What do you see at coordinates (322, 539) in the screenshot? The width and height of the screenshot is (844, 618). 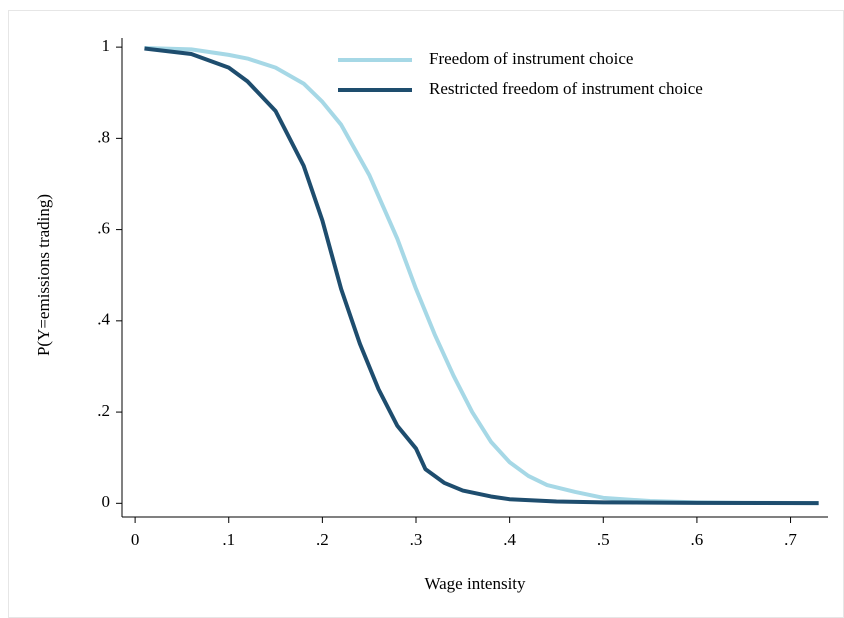 I see `x-tick-label: .2` at bounding box center [322, 539].